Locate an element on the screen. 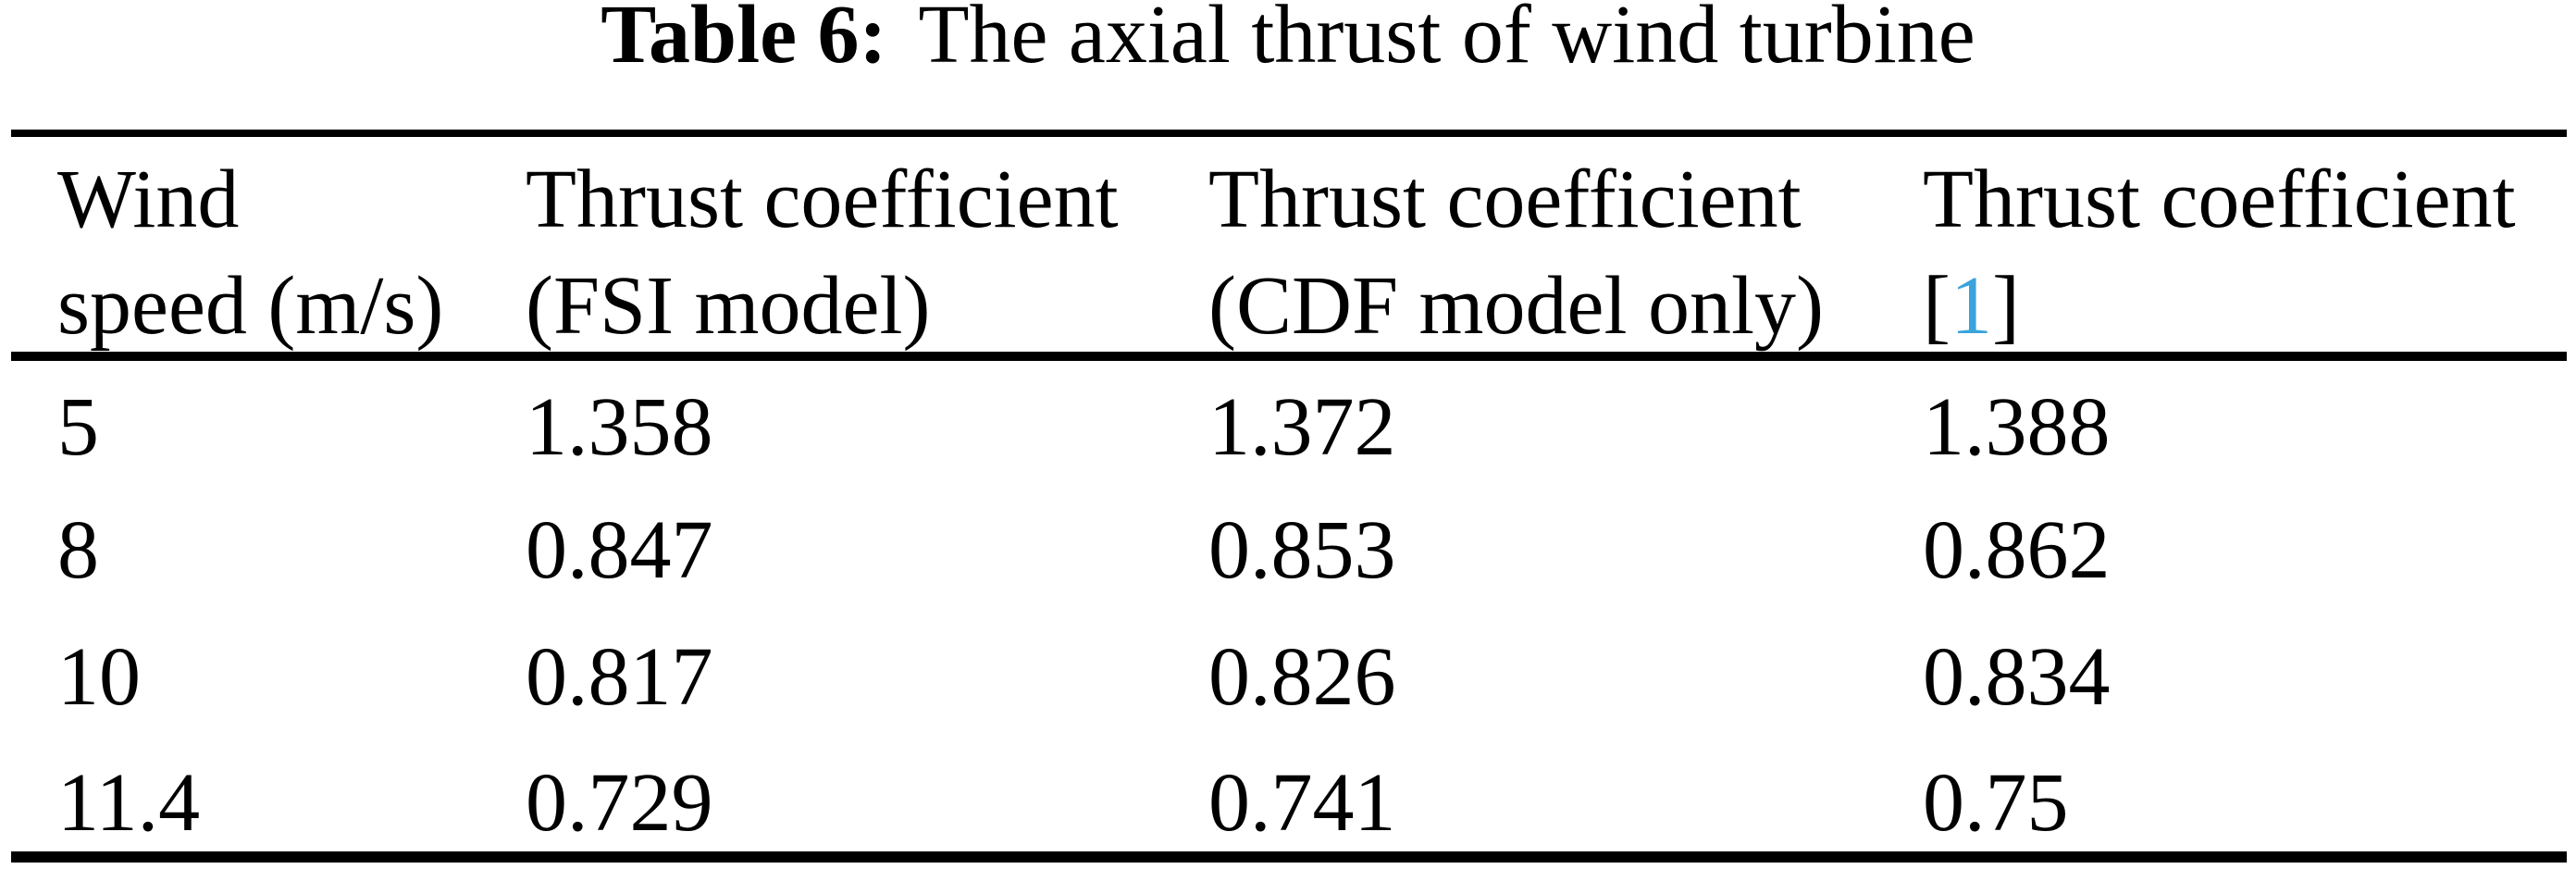 The image size is (2576, 869). table-cell: 11.4 is located at coordinates (129, 803).